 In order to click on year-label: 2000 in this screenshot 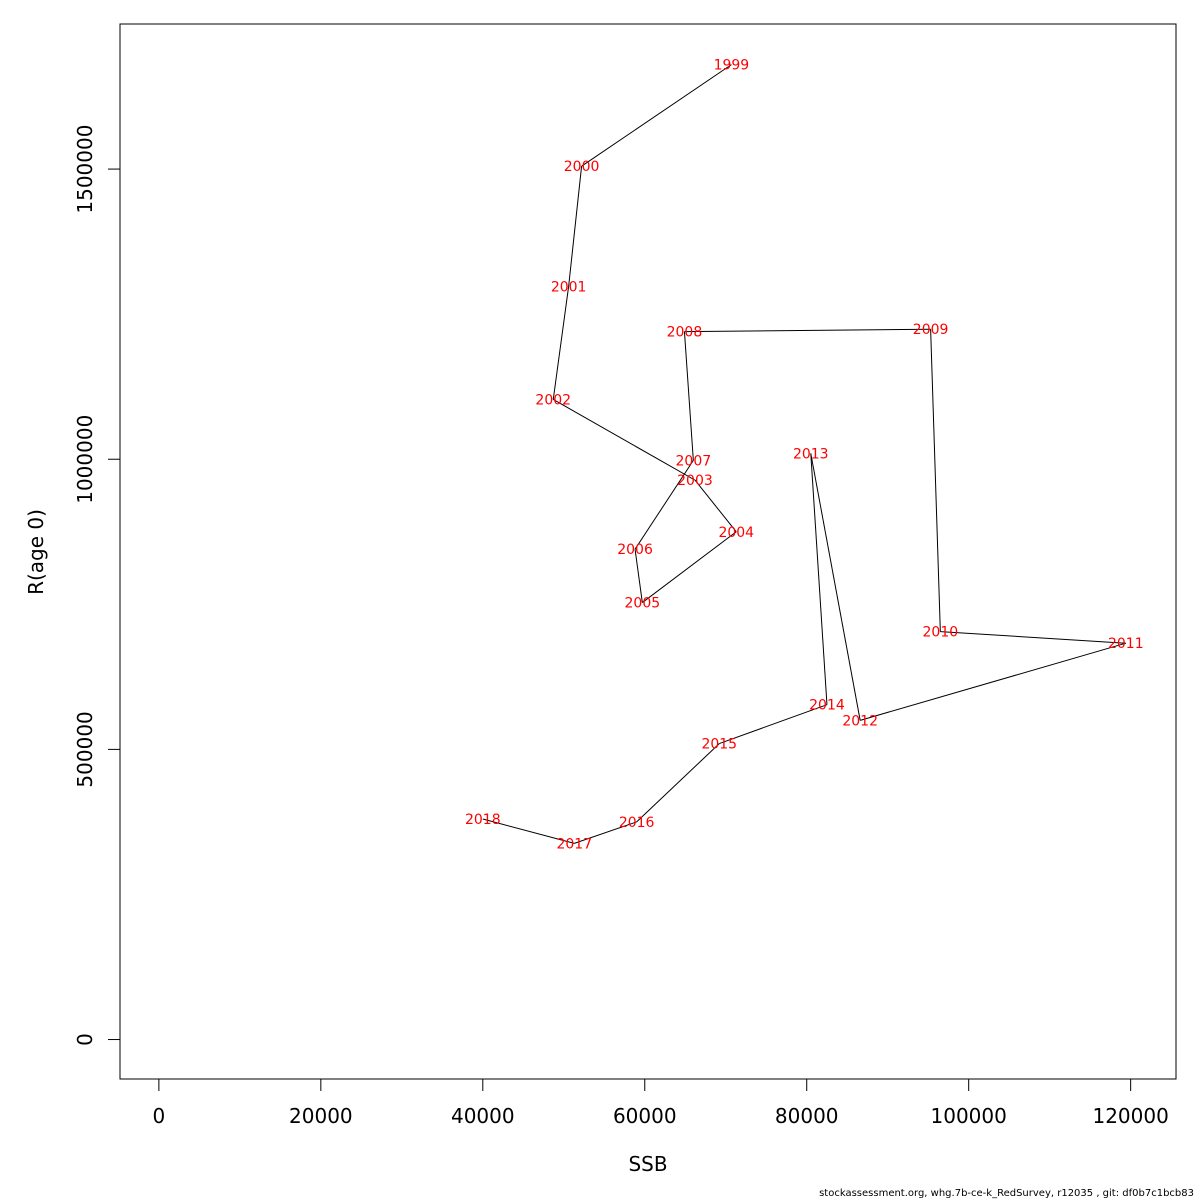, I will do `click(582, 167)`.